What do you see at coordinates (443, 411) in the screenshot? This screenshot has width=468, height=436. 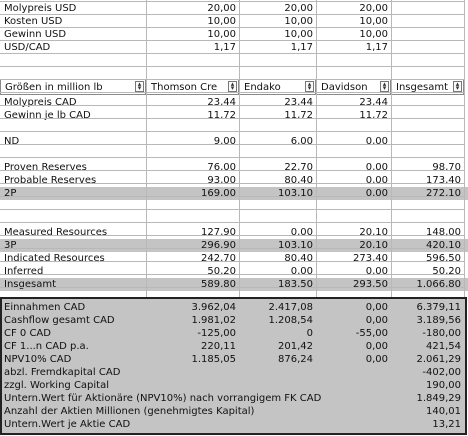 I see `value-cell: 140,01` at bounding box center [443, 411].